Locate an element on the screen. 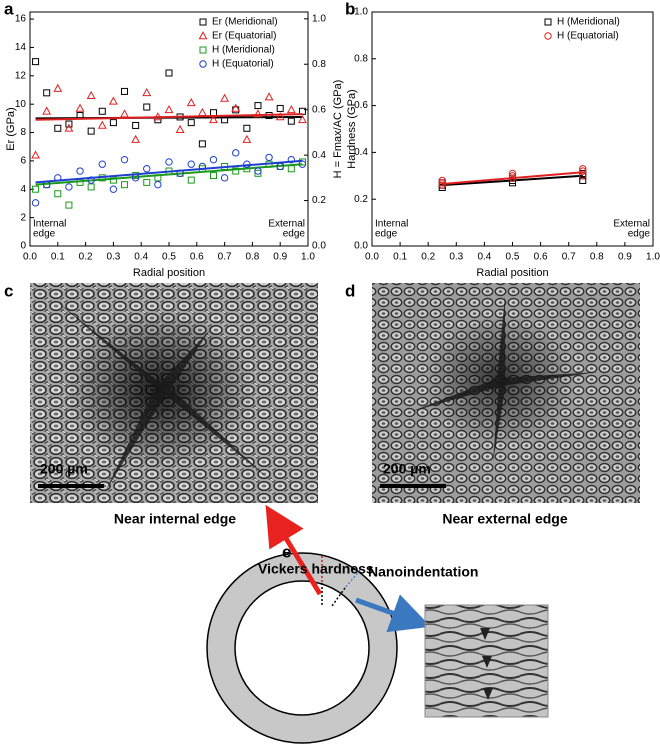  legend-label: Er (Meridional) is located at coordinates (245, 22).